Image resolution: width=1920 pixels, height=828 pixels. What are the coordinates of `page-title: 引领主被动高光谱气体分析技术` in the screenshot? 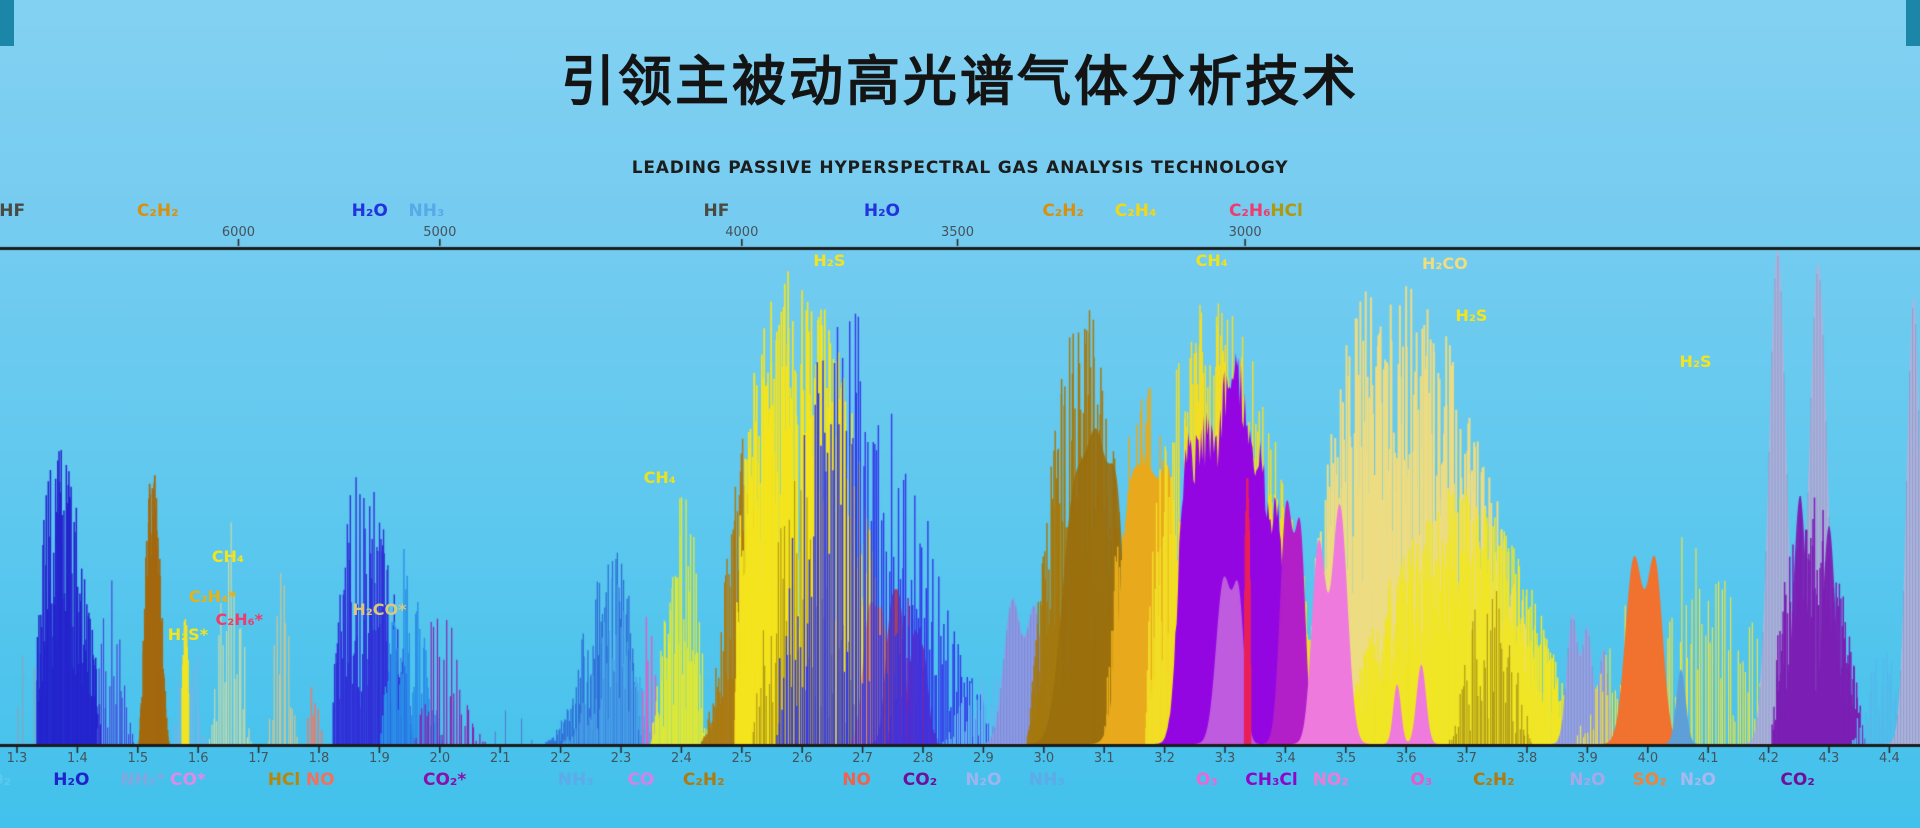 It's located at (960, 81).